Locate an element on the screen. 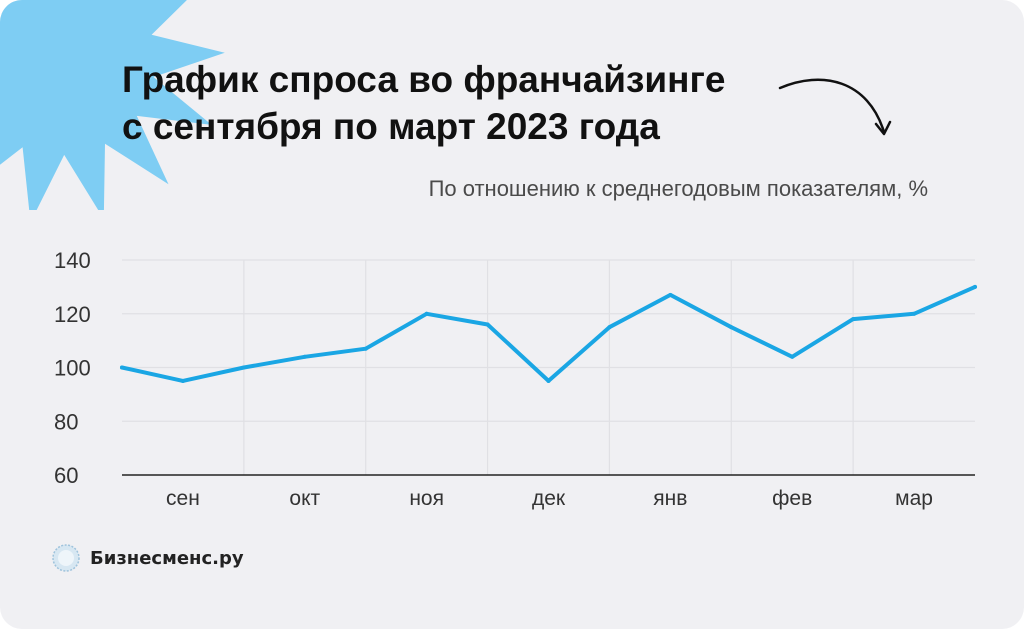  series is located at coordinates (548, 333).